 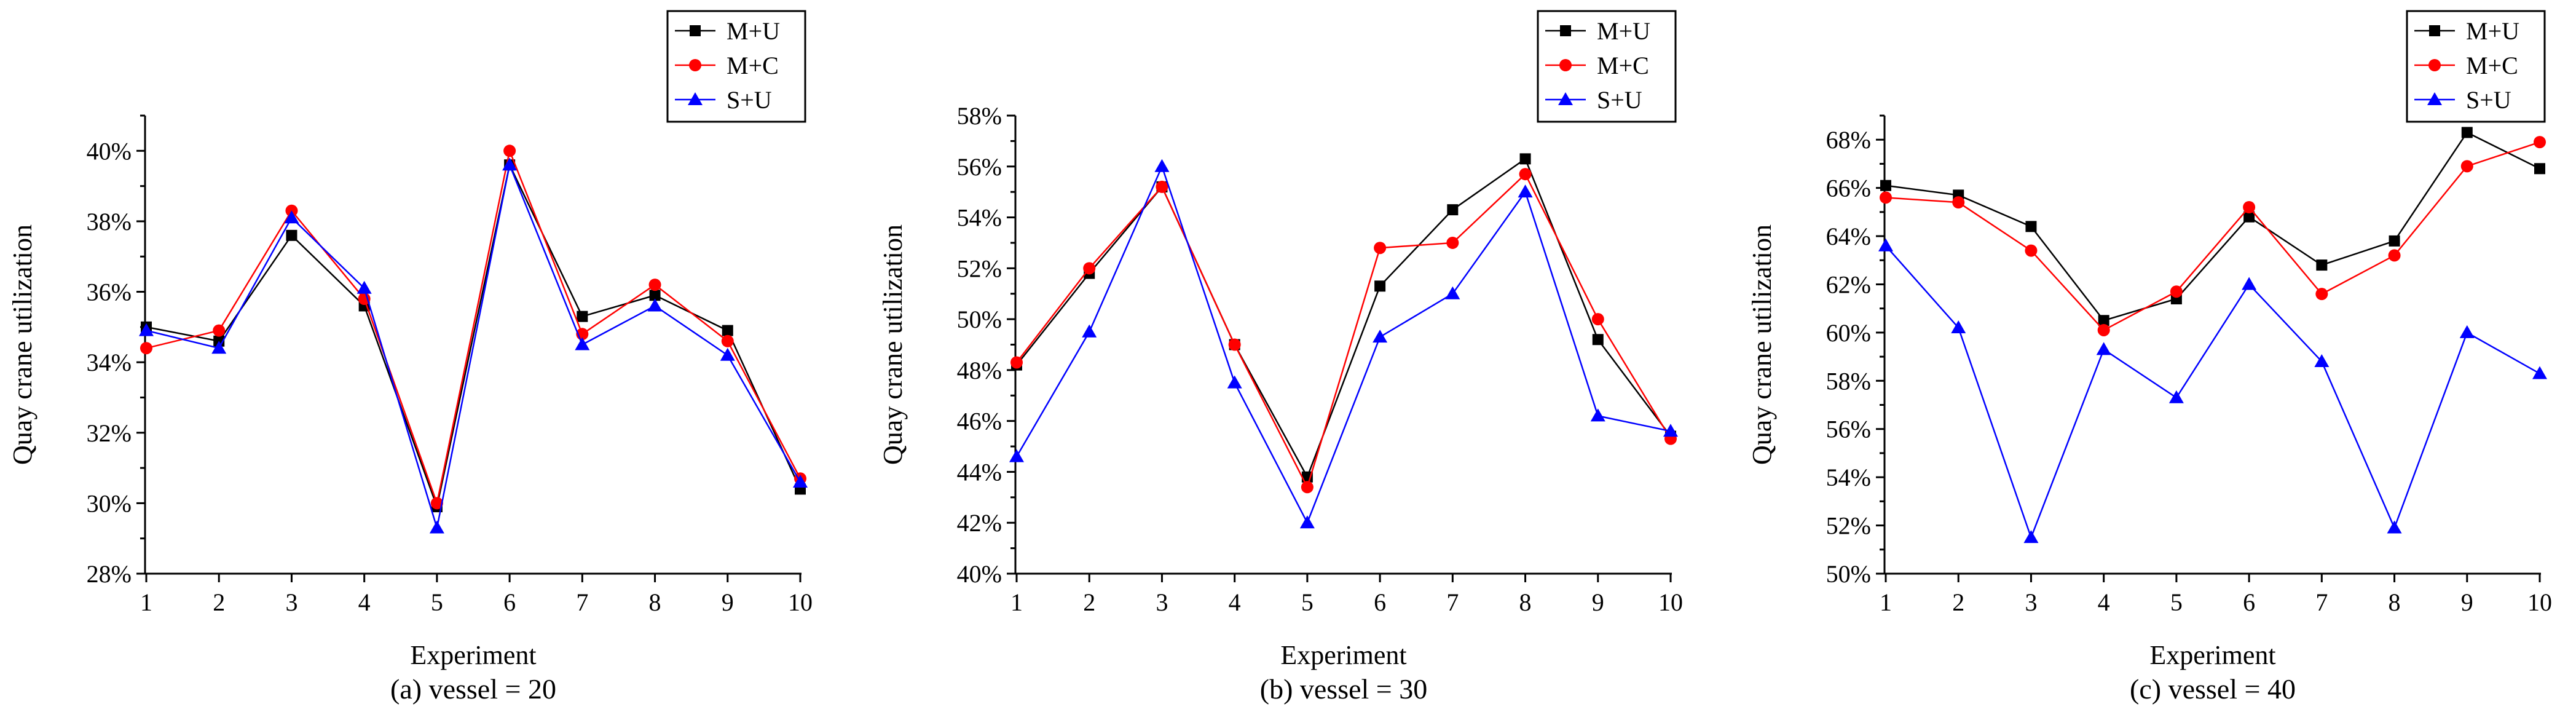 What do you see at coordinates (473, 689) in the screenshot?
I see `panel-caption: (a) vessel = 20` at bounding box center [473, 689].